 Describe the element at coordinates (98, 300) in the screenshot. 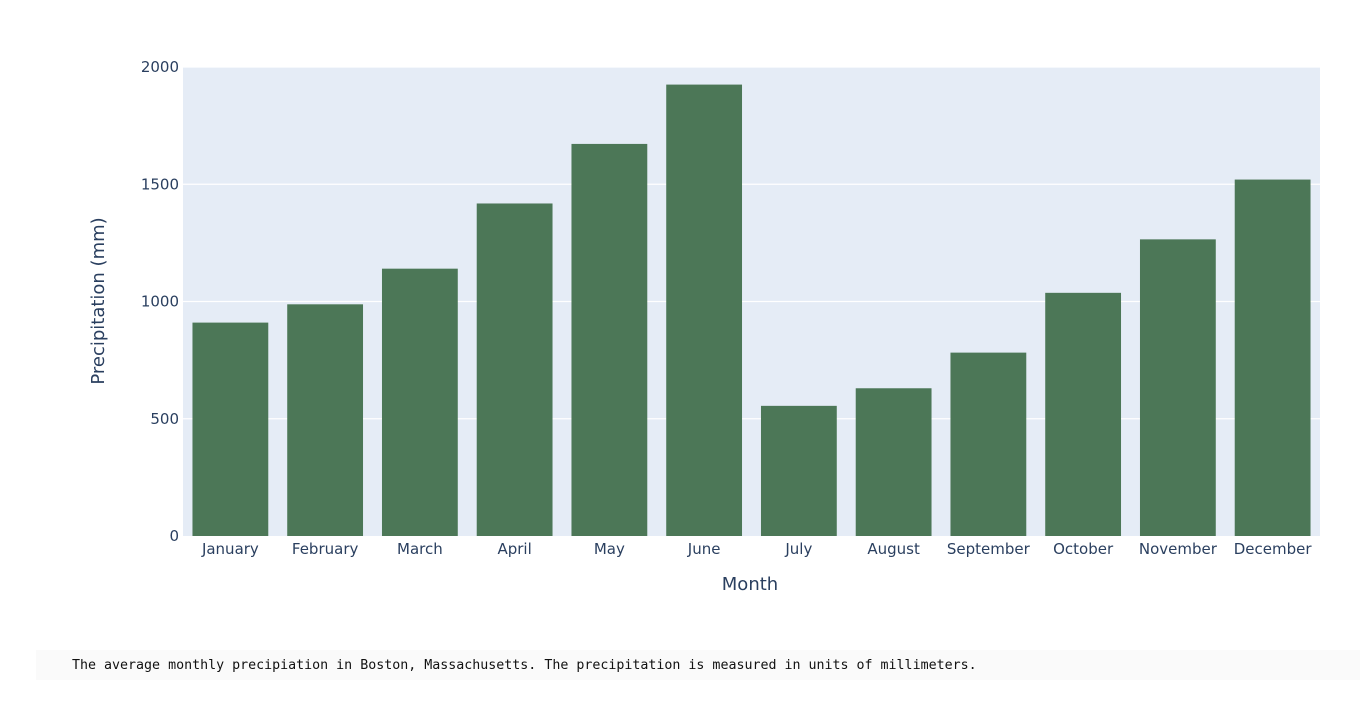

I see `y-axis-title: Precipitation (mm)` at that location.